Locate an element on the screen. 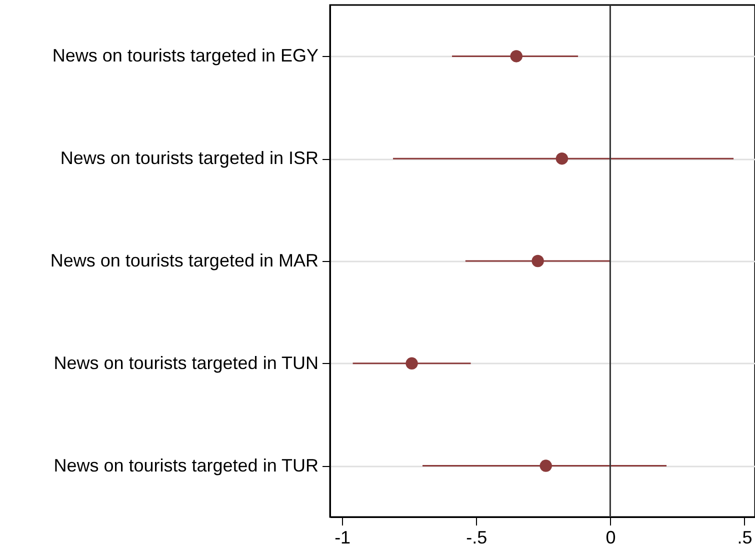 The image size is (755, 553). x-tick-label: -1 is located at coordinates (342, 538).